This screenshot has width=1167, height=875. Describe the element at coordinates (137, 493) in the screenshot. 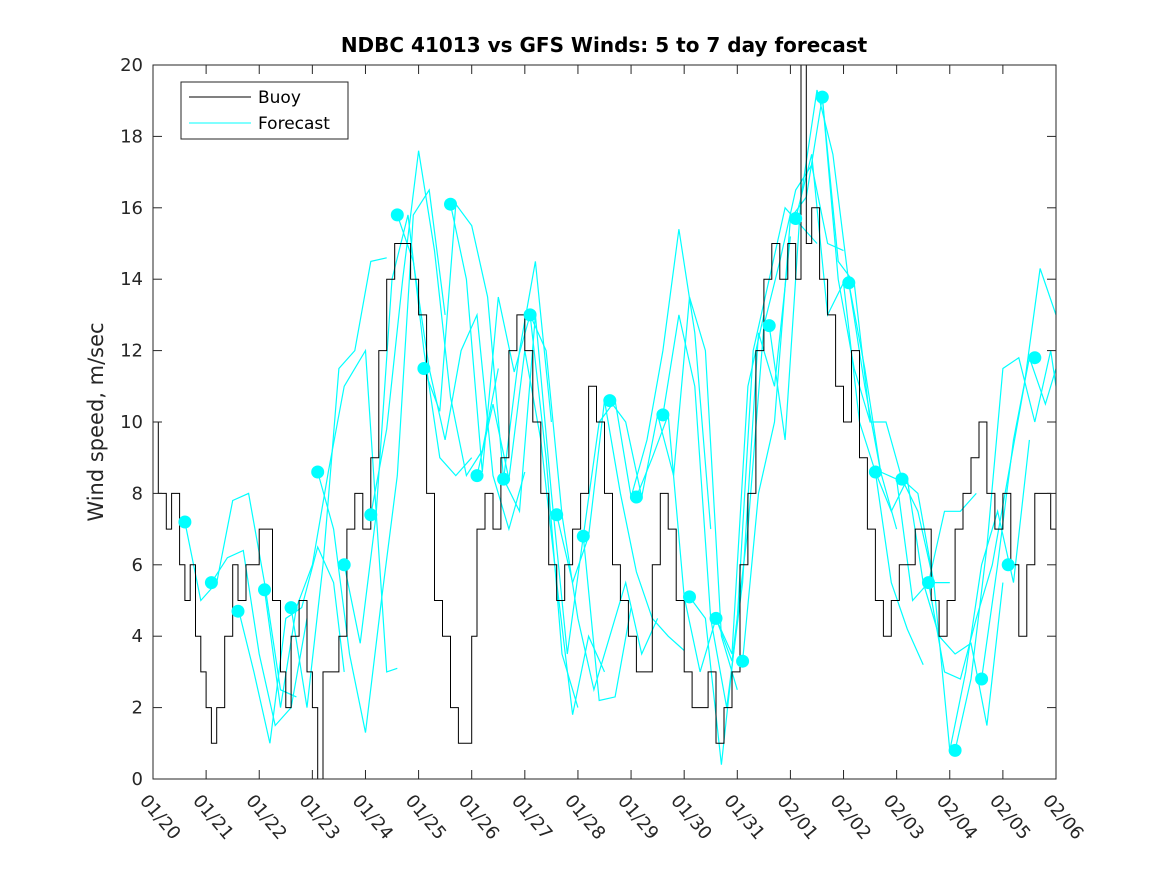

I see `y-tick-label-8: 8` at that location.